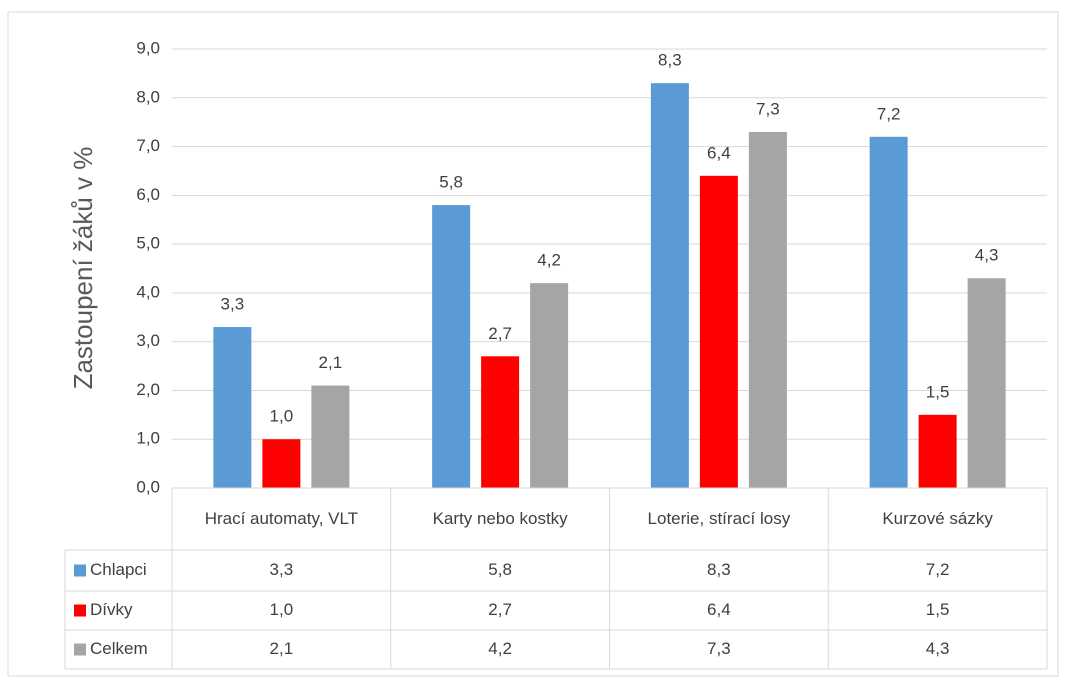 This screenshot has width=1066, height=682. What do you see at coordinates (719, 152) in the screenshot?
I see `data-label: 6,4` at bounding box center [719, 152].